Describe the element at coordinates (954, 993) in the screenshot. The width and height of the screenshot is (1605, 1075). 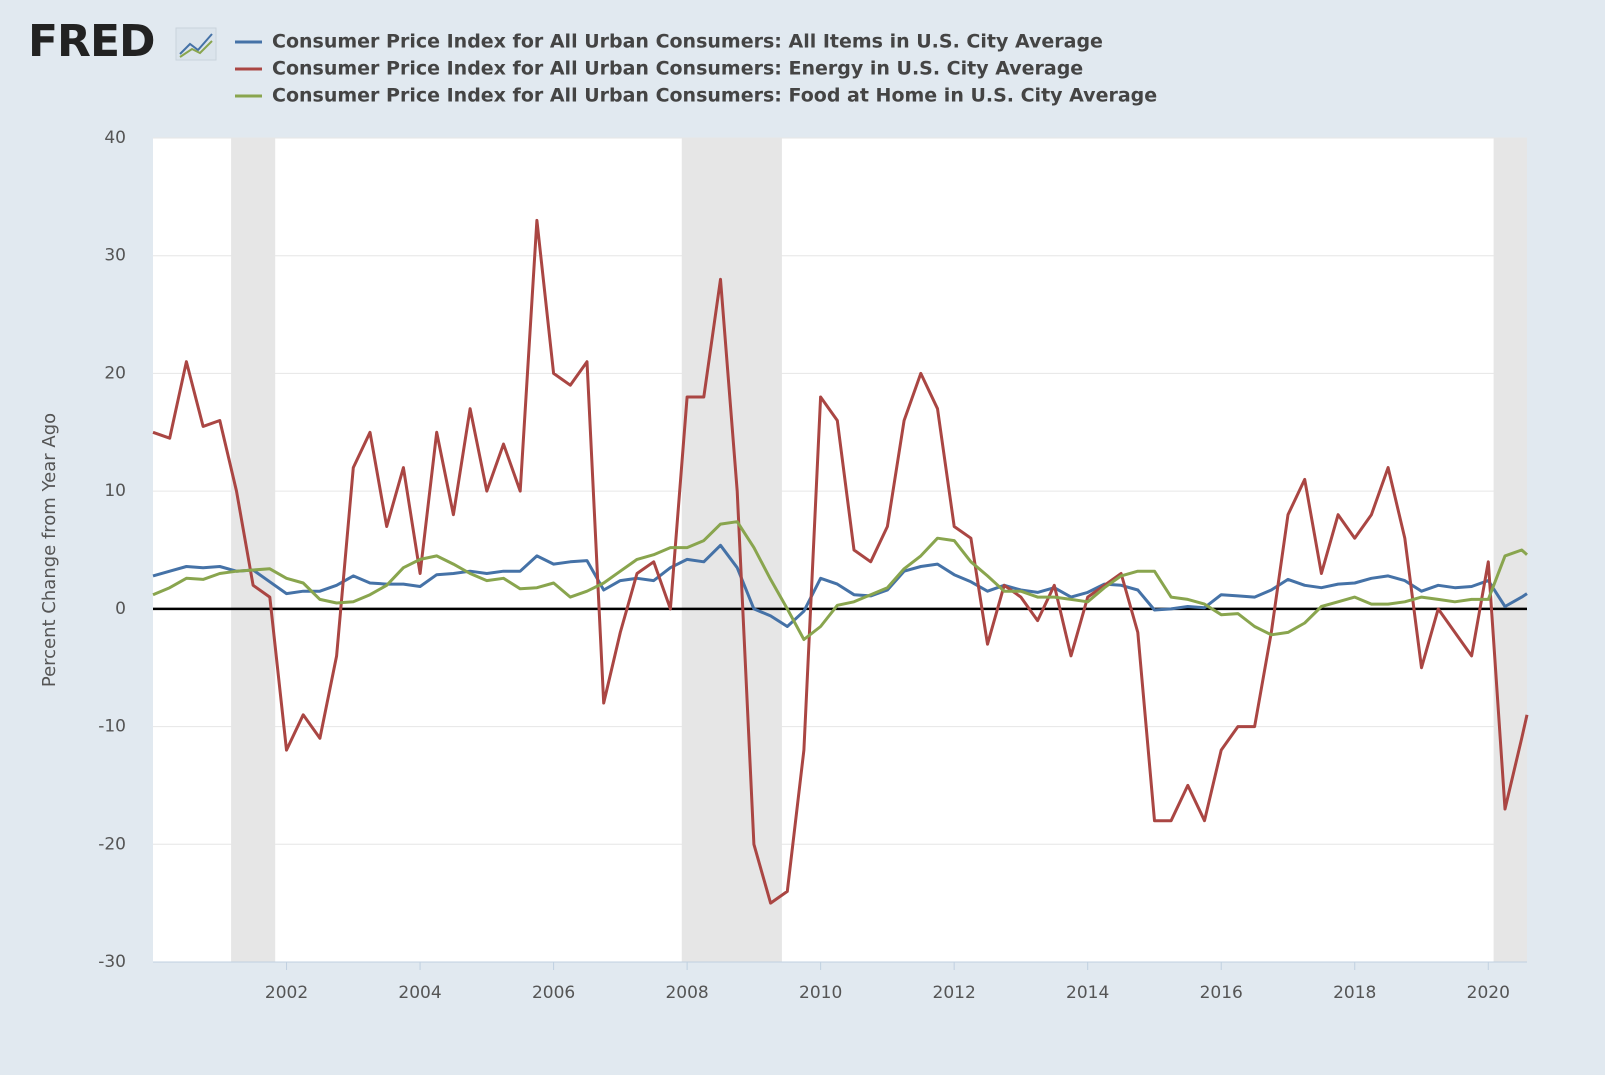
I see `x-tick-label: 2012` at that location.